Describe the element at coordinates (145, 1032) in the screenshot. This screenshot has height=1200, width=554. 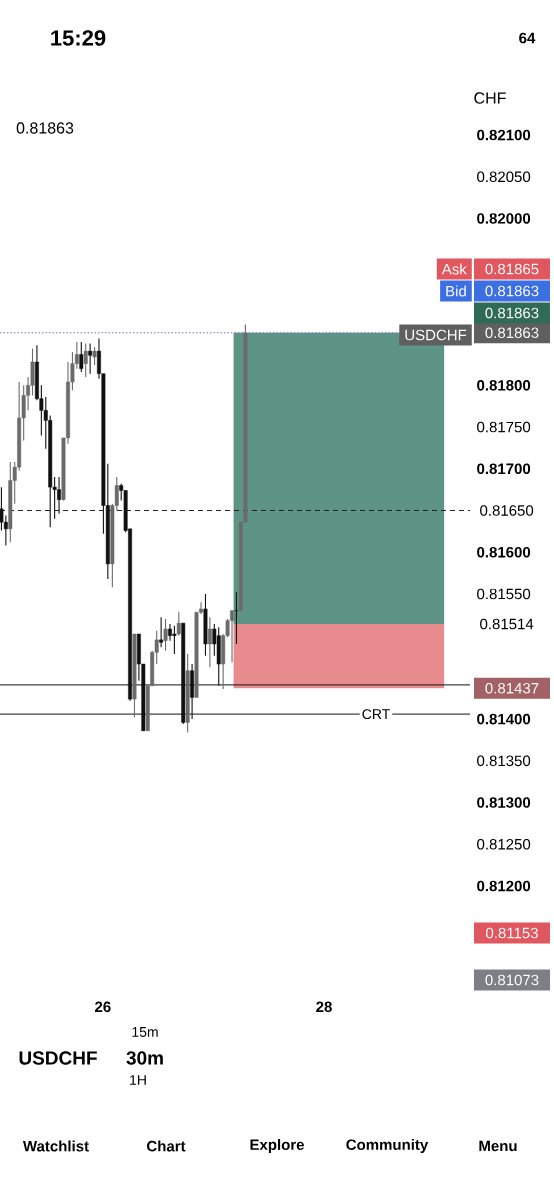
I see `text: 15m` at that location.